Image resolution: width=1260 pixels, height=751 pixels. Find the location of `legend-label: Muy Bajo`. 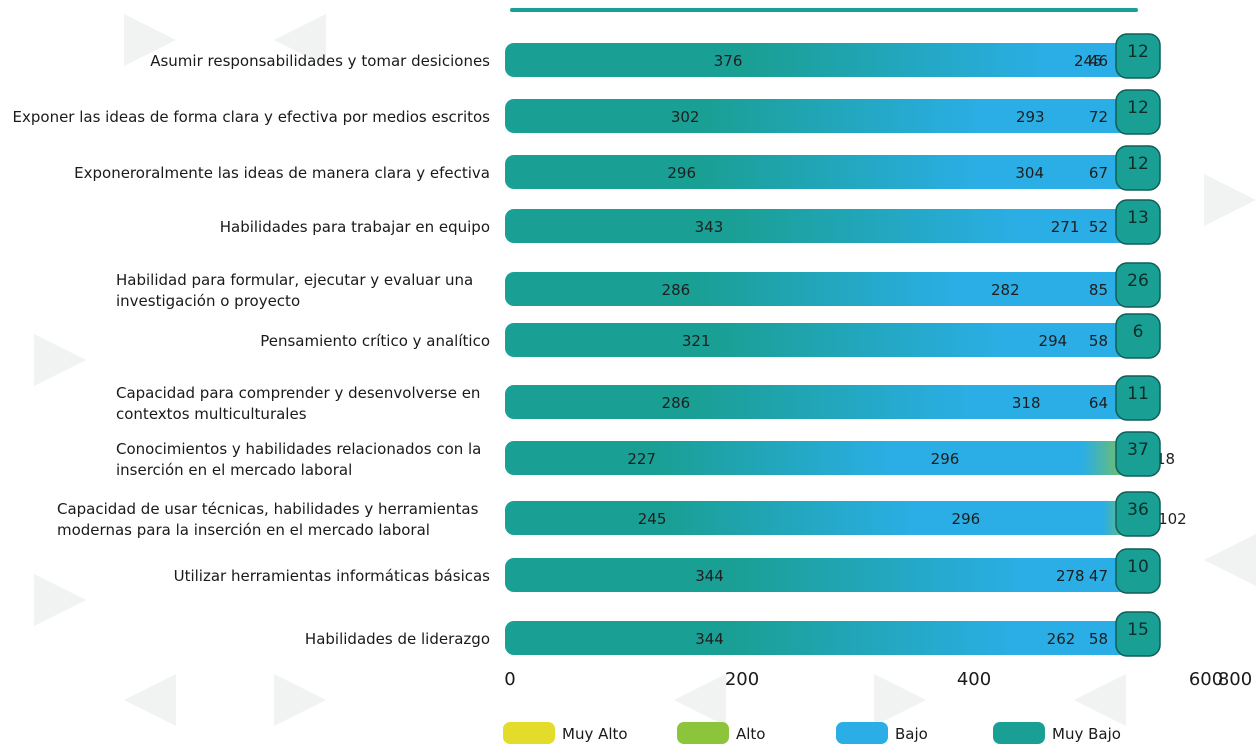

legend-label: Muy Bajo is located at coordinates (1086, 734).